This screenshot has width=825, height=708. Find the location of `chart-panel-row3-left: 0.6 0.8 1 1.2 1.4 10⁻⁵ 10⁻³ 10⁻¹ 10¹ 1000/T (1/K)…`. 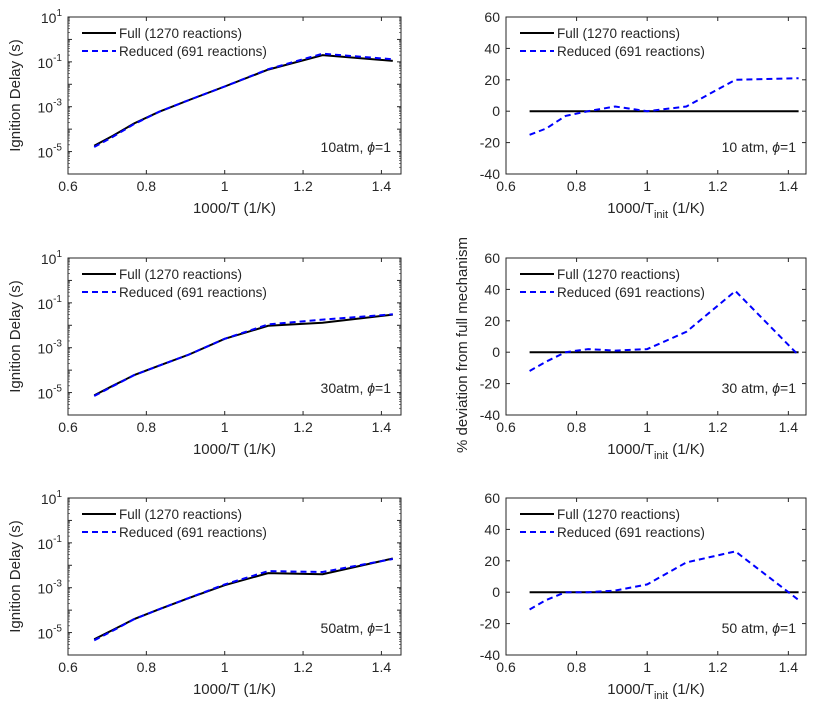

chart-panel-row3-left: 0.6 0.8 1 1.2 1.4 10⁻⁵ 10⁻³ 10⁻¹ 10¹ 1000/T (1/K)… is located at coordinates (204, 593).